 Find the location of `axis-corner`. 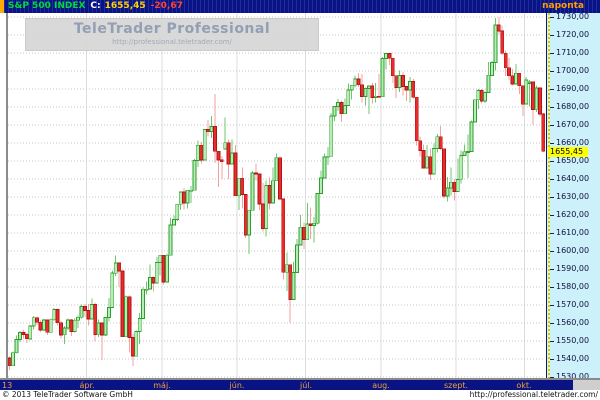

axis-corner is located at coordinates (586, 384).